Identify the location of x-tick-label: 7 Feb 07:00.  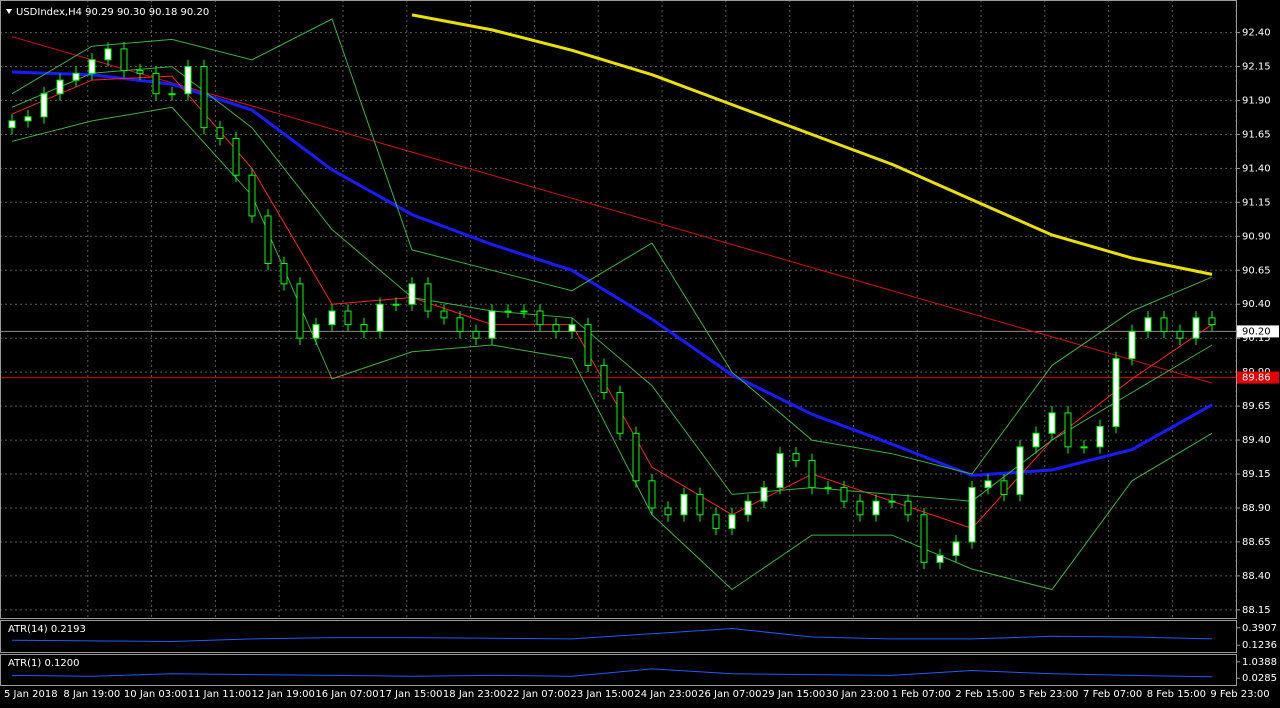
(1112, 694).